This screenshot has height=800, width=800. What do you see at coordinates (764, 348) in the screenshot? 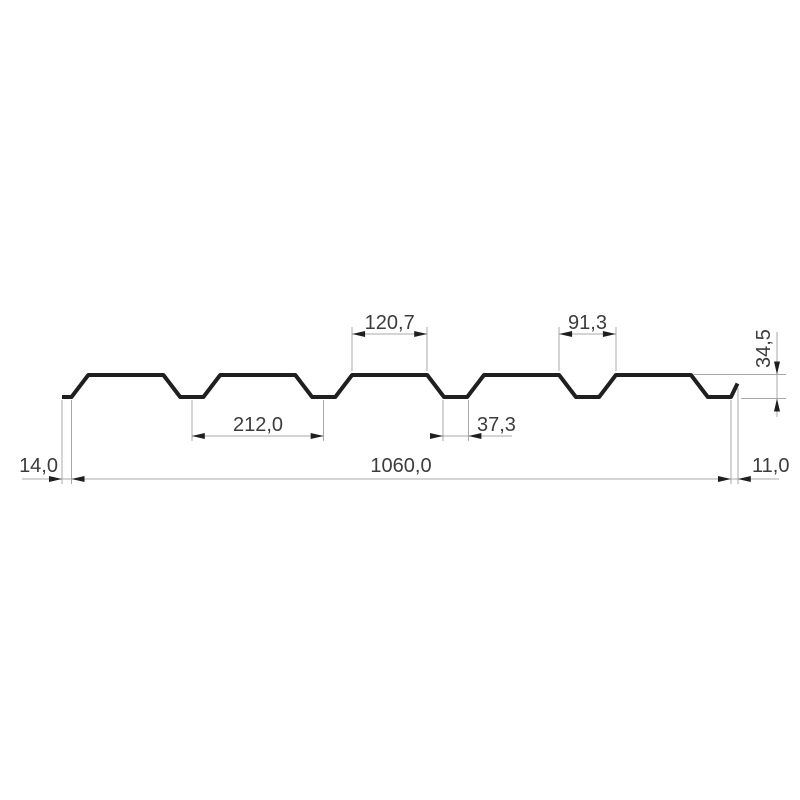
I see `dim-label-profile-height: 34,5` at bounding box center [764, 348].